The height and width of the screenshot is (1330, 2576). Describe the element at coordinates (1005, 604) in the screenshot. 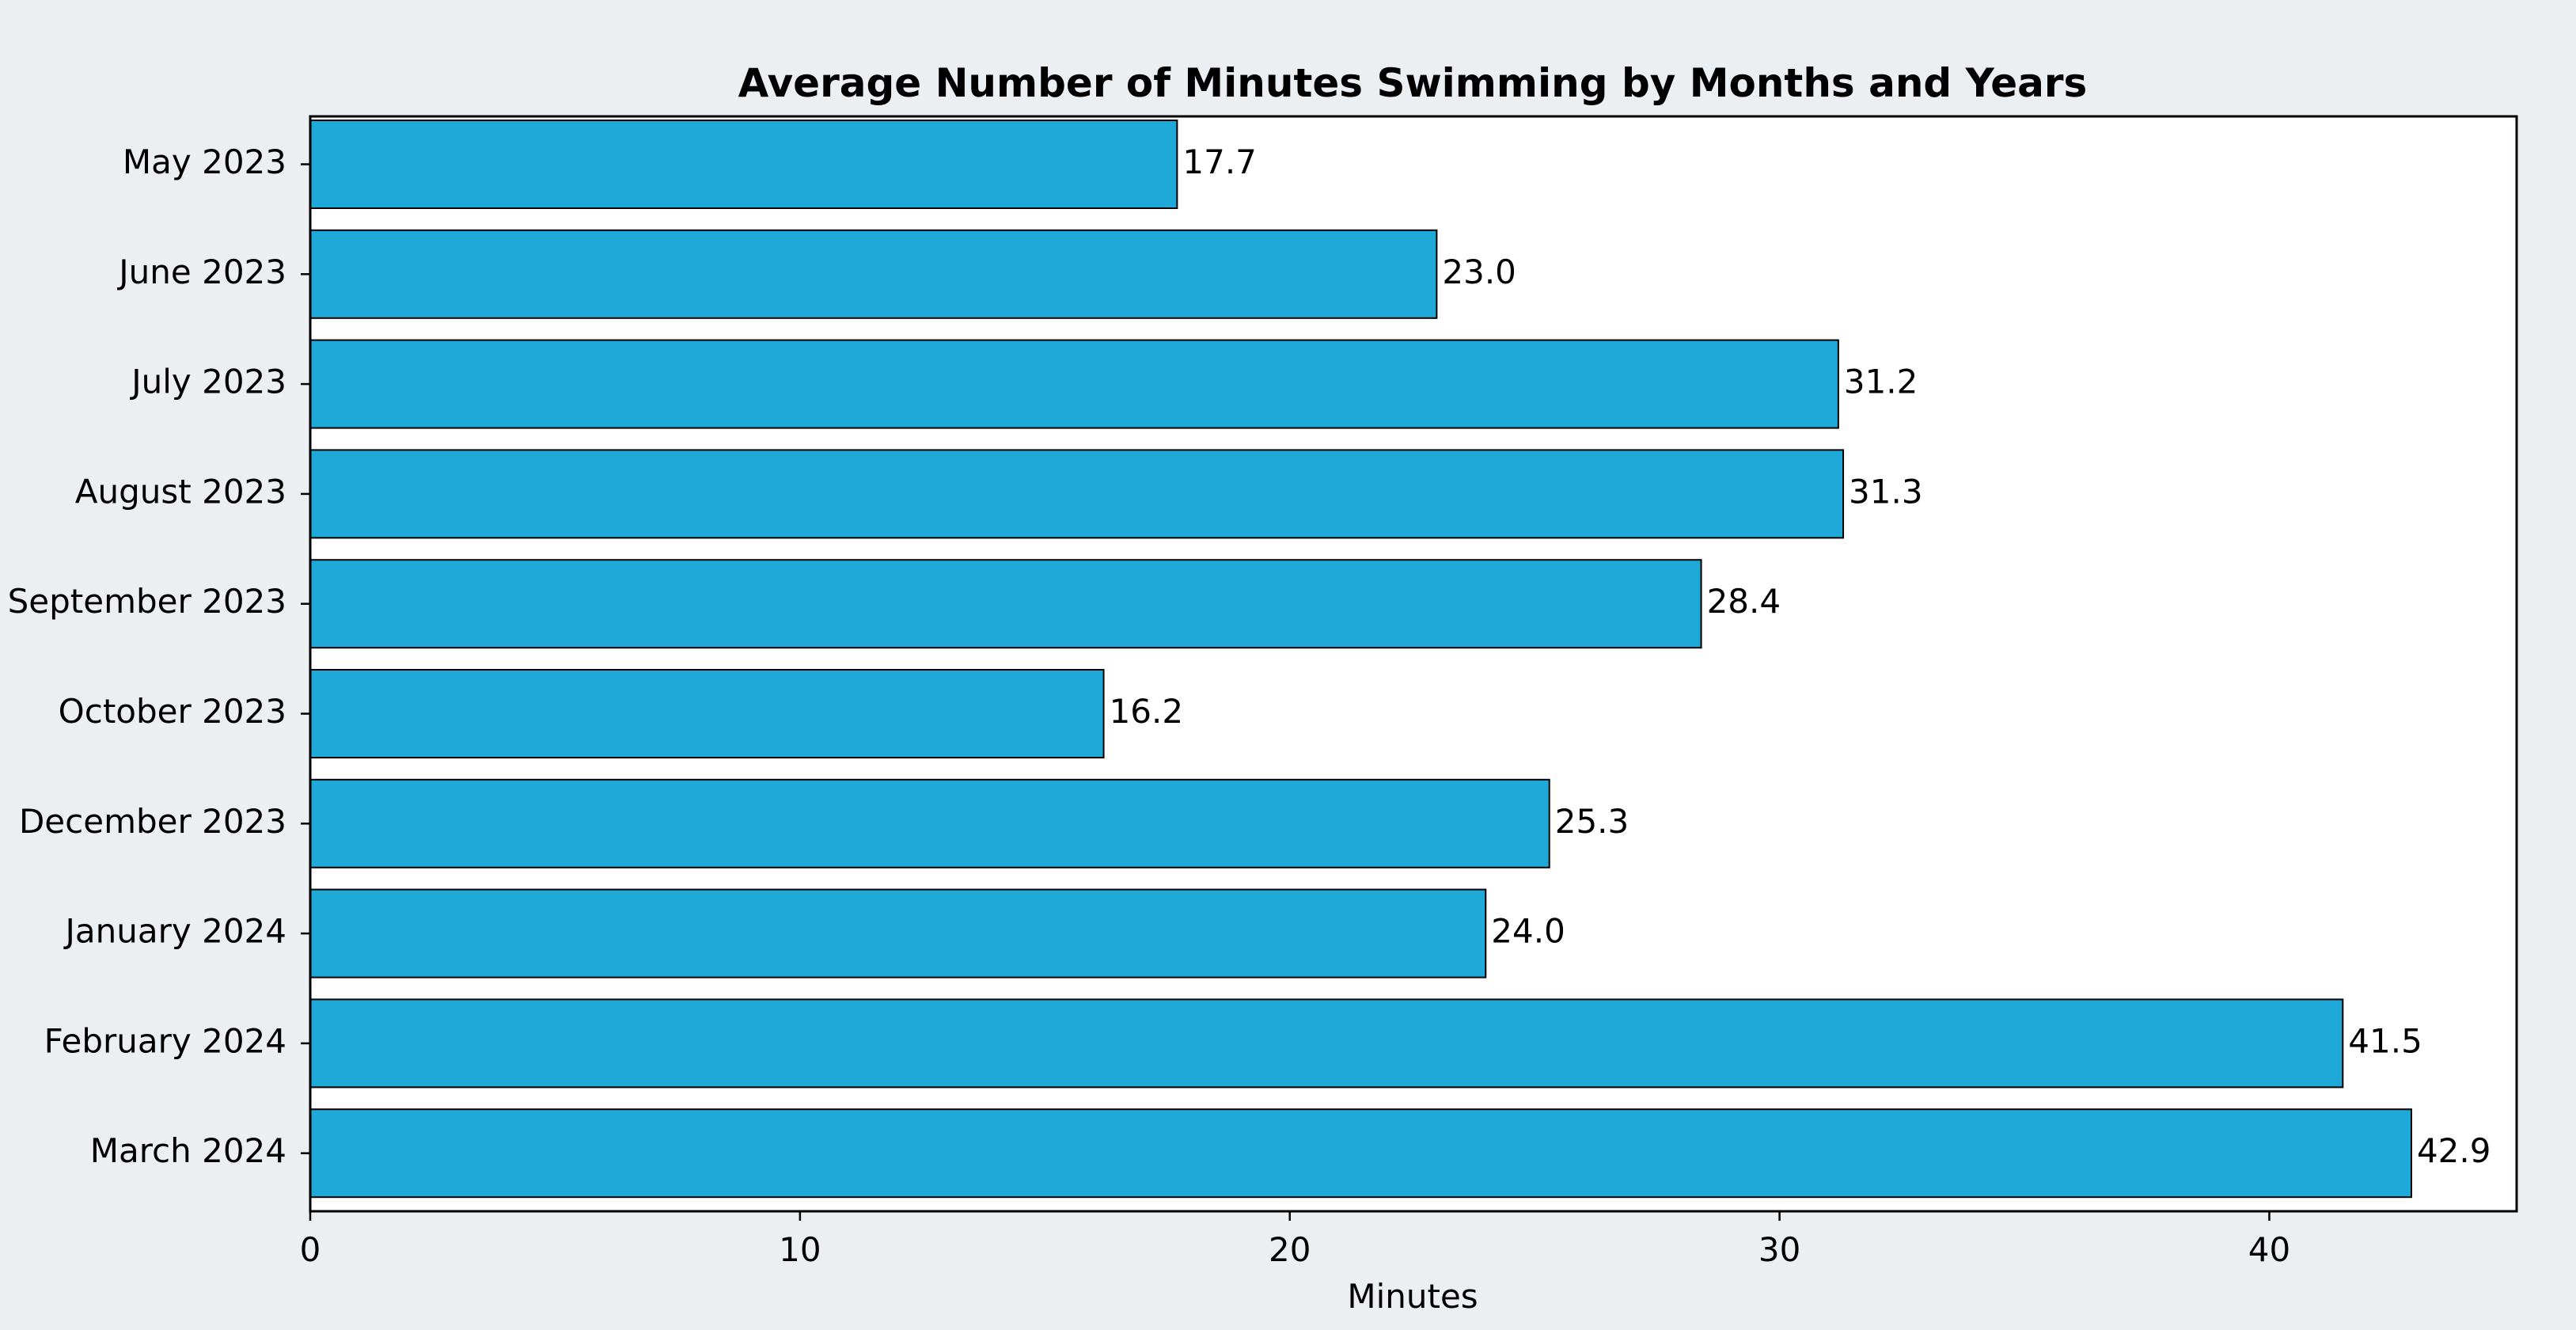

I see `bar-september-2023` at that location.